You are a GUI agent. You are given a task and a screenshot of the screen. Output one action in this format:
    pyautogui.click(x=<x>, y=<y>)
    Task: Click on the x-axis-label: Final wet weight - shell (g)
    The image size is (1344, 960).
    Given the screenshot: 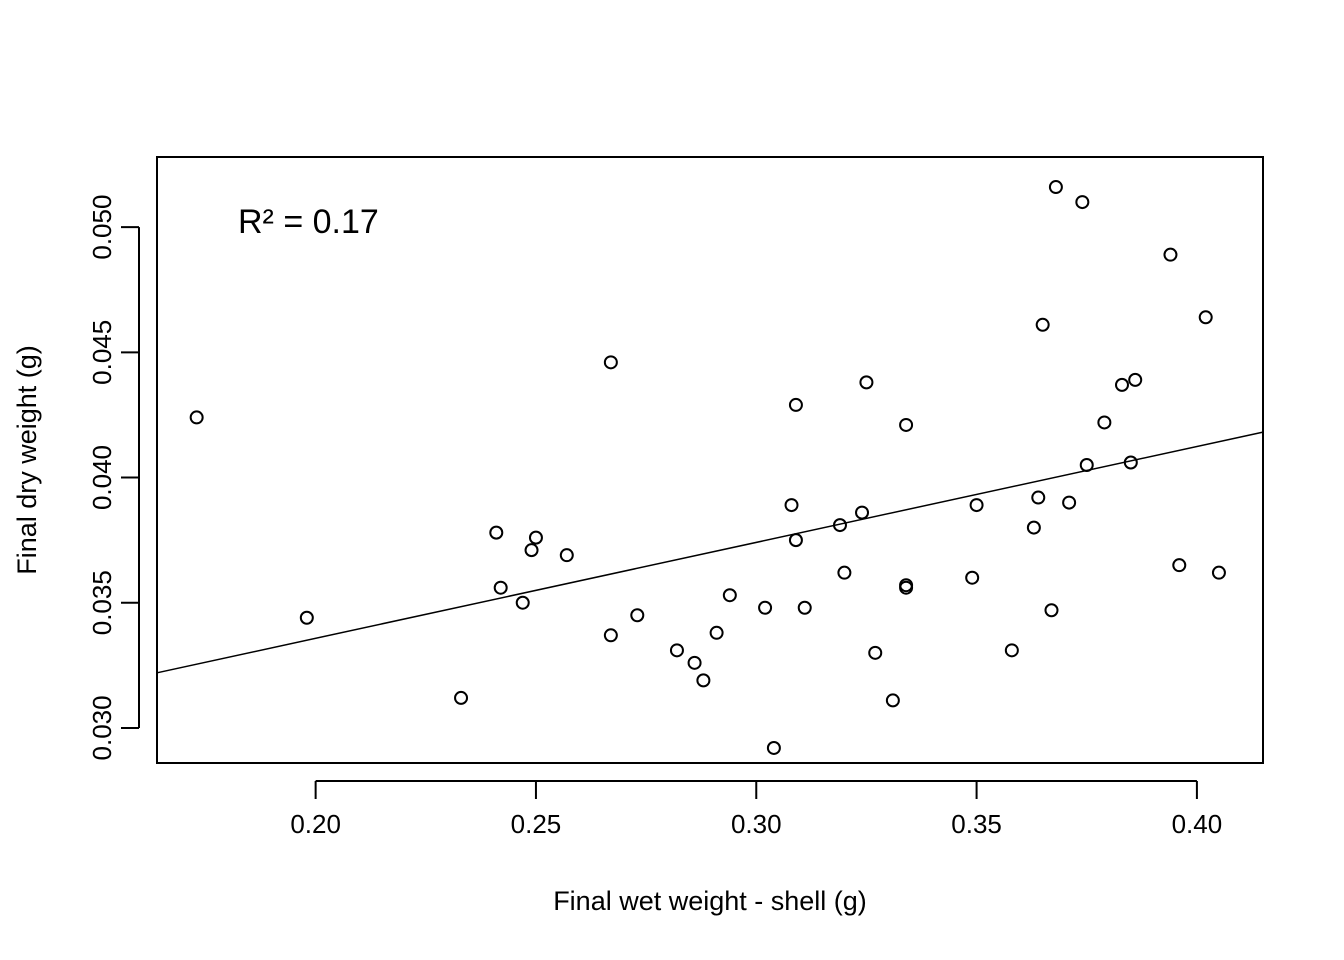 What is the action you would take?
    pyautogui.click(x=710, y=901)
    